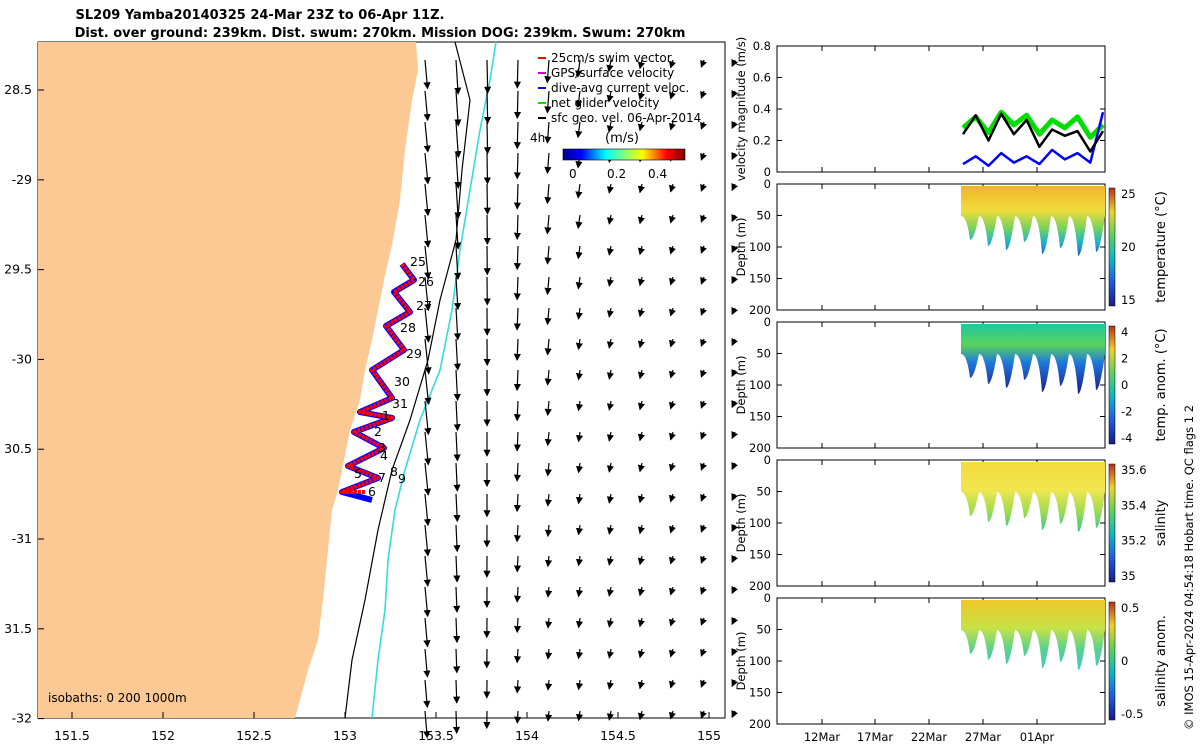 The image size is (1200, 750). What do you see at coordinates (1126, 438) in the screenshot?
I see `colorbar-tick-label: -4` at bounding box center [1126, 438].